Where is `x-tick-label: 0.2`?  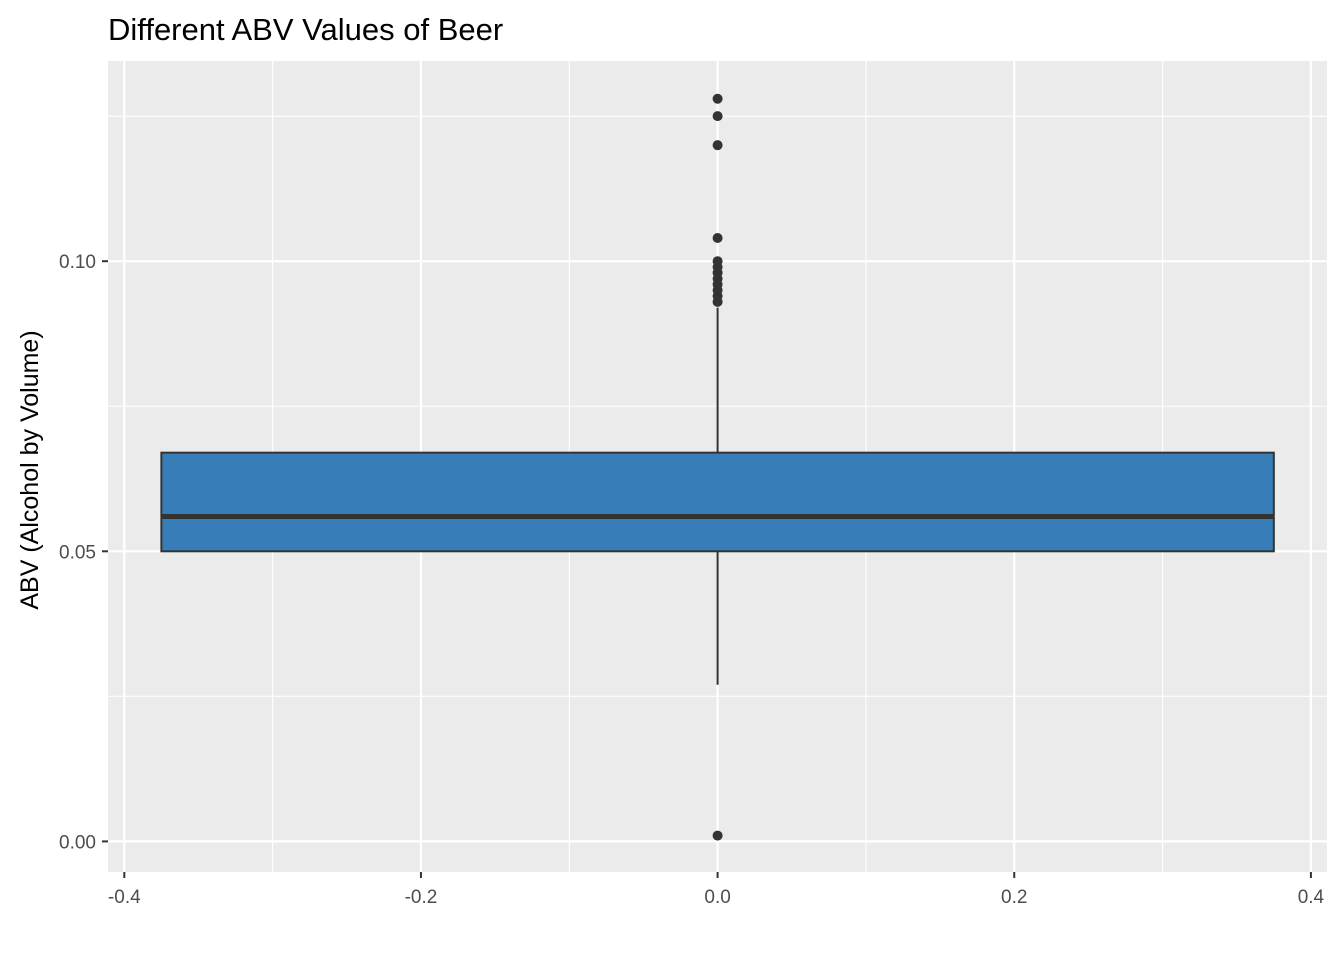
x-tick-label: 0.2 is located at coordinates (1014, 897).